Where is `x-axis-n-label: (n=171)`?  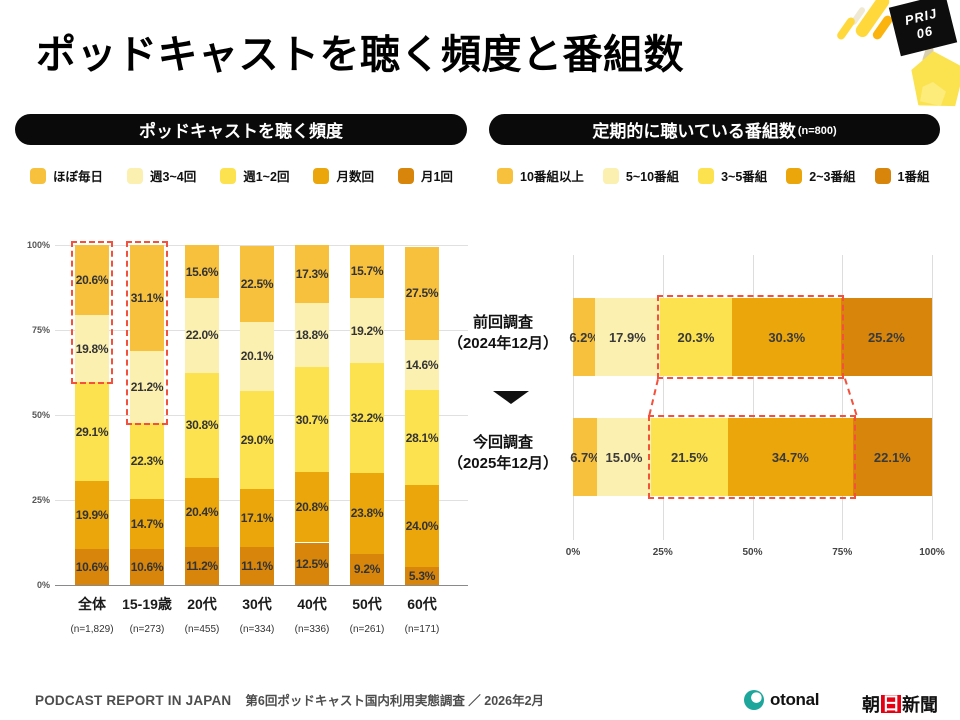 x-axis-n-label: (n=171) is located at coordinates (422, 629).